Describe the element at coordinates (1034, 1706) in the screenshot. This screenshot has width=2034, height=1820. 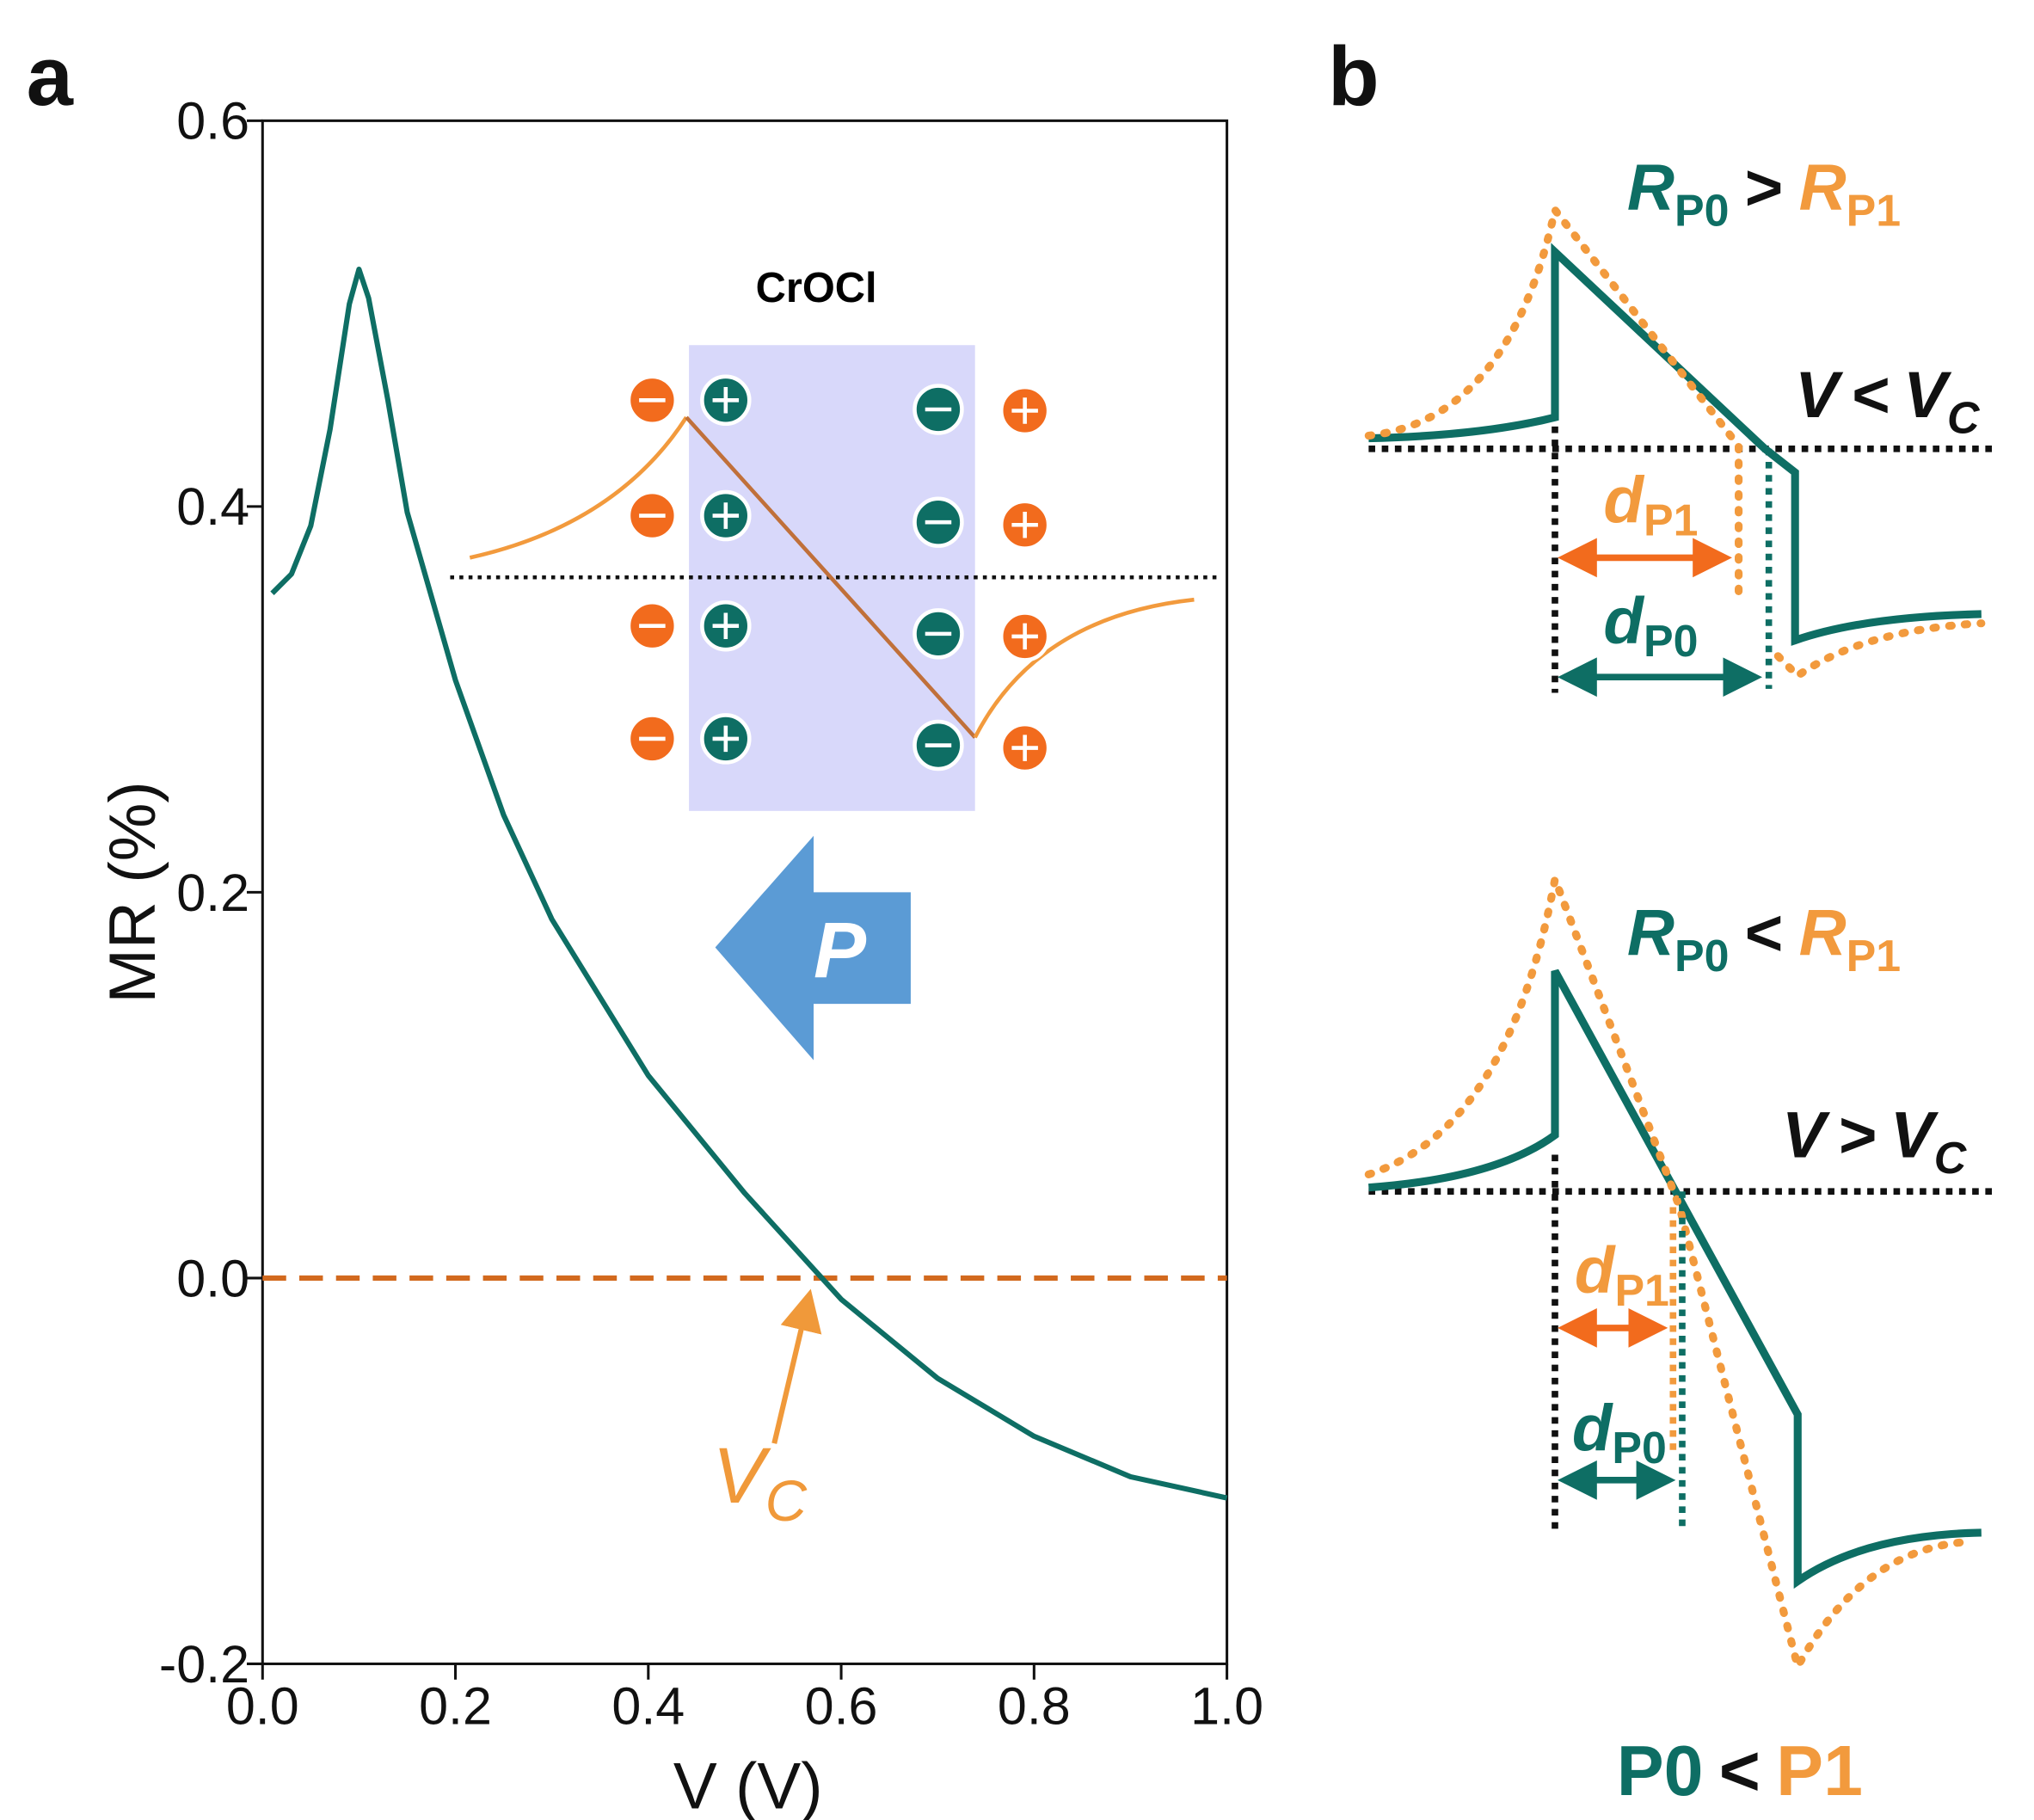
I see `x-tick-label: 0.8` at that location.